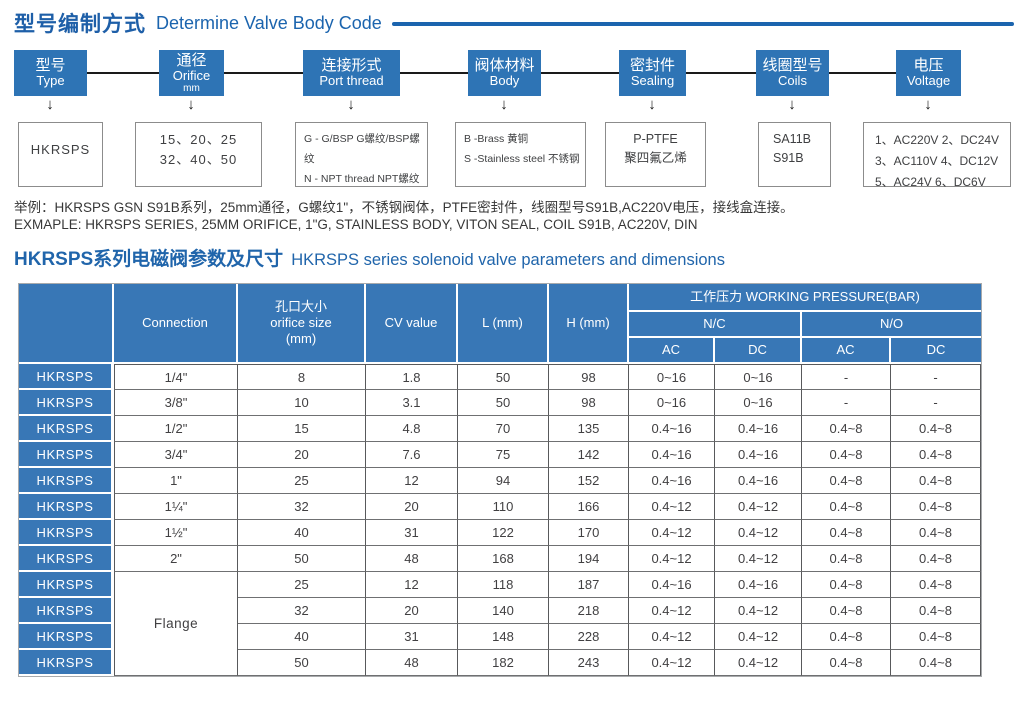 The image size is (1020, 716). Describe the element at coordinates (302, 377) in the screenshot. I see `orifice-cell: 8` at that location.